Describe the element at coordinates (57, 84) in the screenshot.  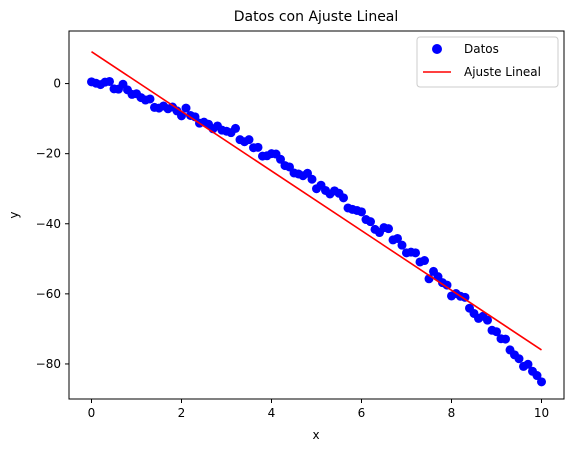
I see `y-tick-label: 0` at that location.